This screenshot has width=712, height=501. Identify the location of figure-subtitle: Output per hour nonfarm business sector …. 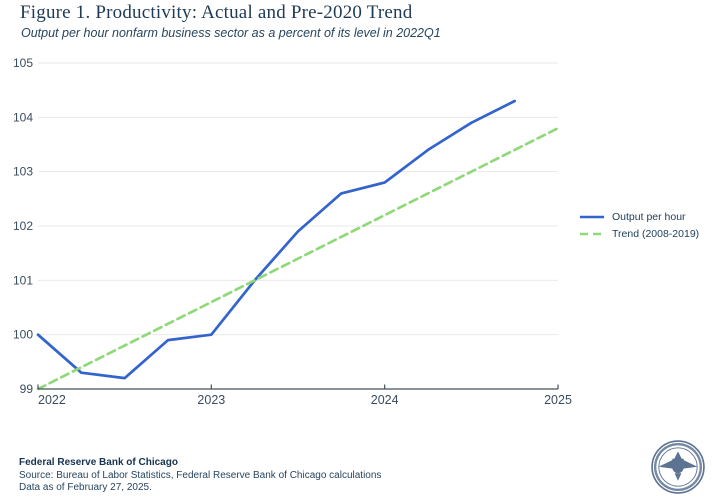
(231, 33).